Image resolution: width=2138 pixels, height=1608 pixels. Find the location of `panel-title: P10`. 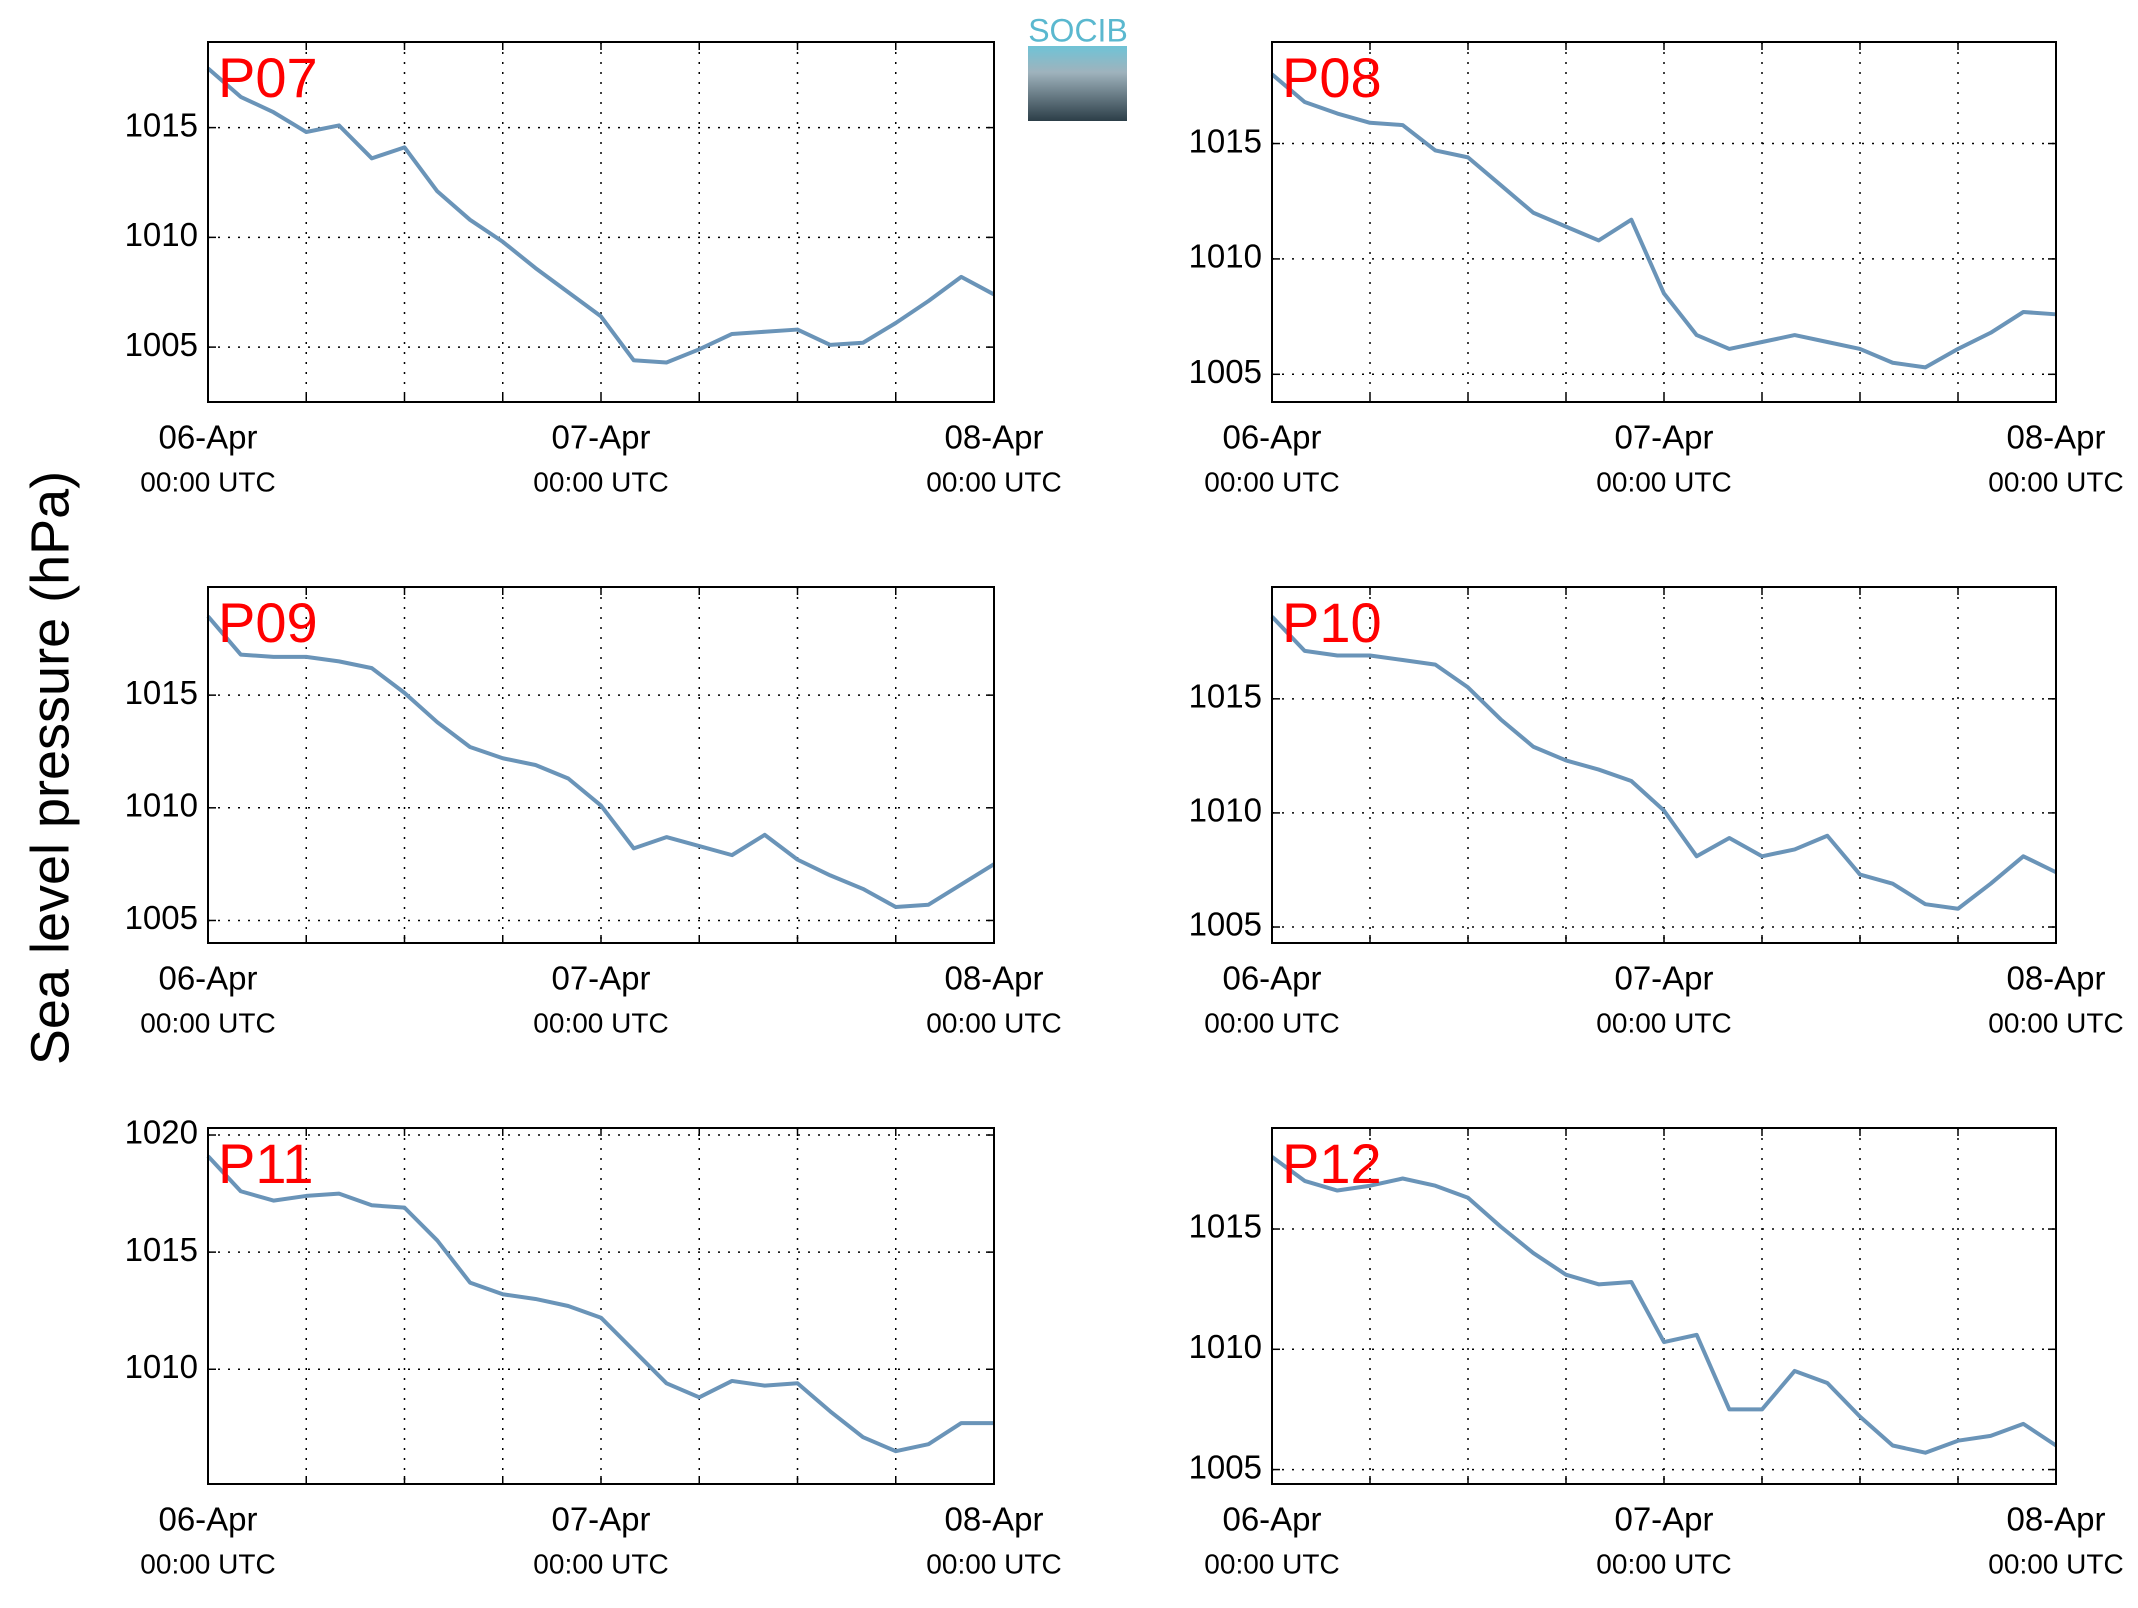

panel-title: P10 is located at coordinates (1332, 622).